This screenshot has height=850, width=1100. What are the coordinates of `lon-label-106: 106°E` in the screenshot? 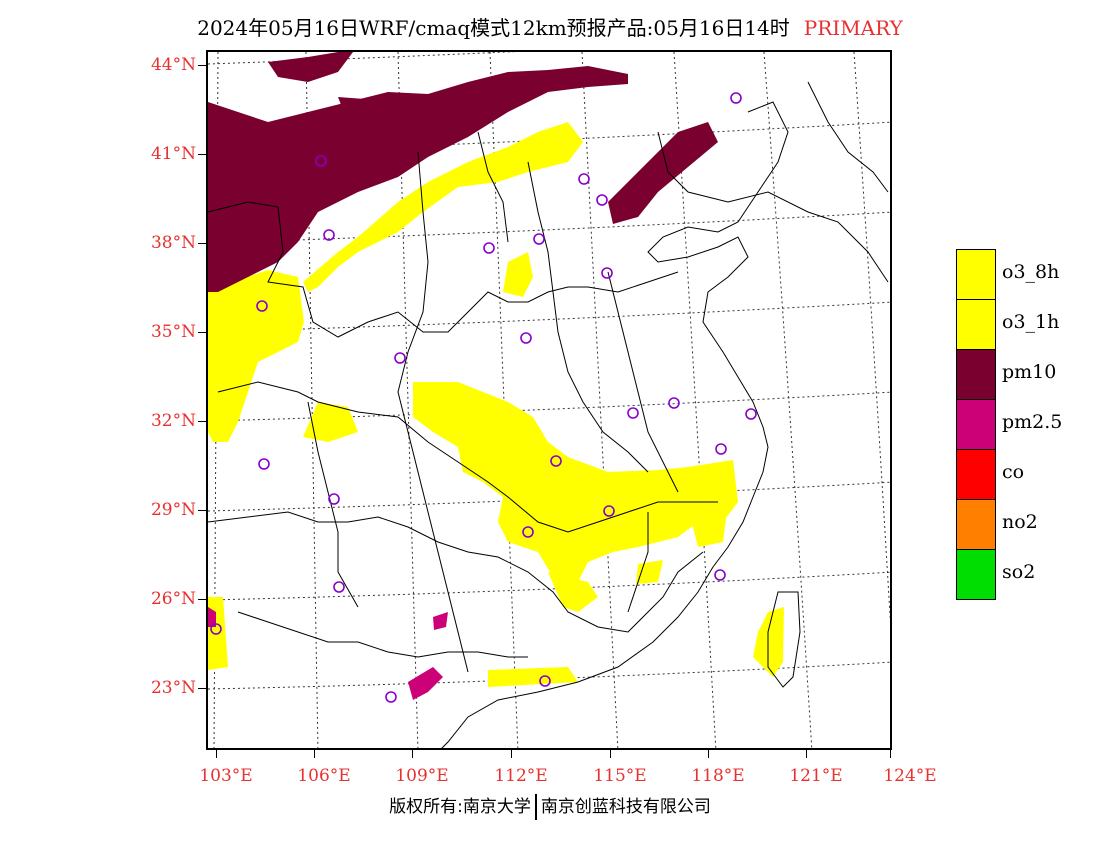 It's located at (324, 776).